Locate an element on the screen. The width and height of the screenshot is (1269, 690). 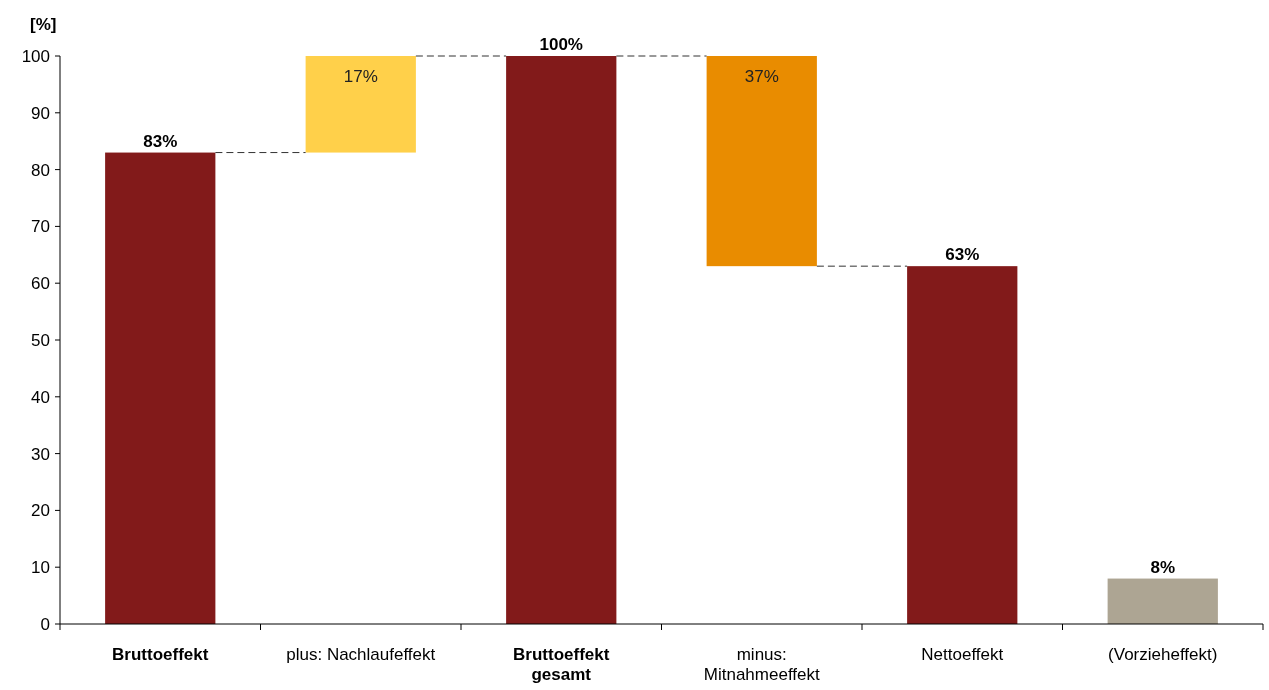
y-tick-label: 30 is located at coordinates (40, 454).